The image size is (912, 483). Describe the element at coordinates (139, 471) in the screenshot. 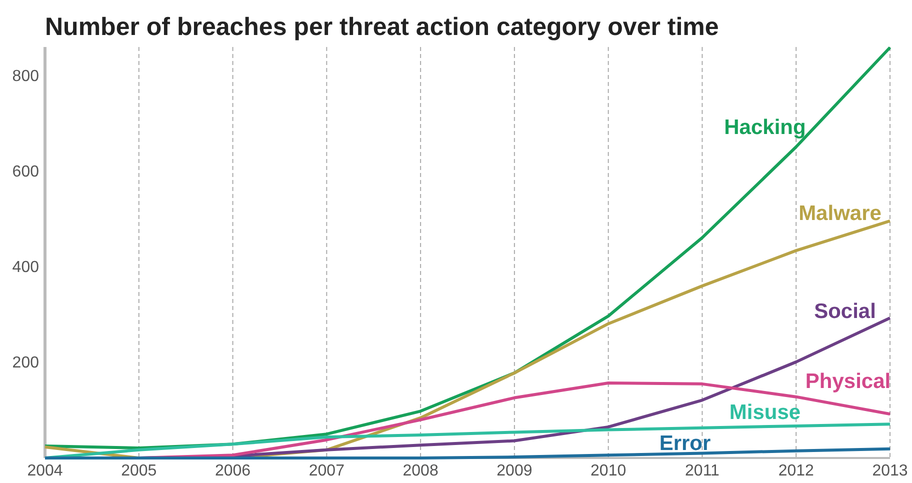

I see `x-tick-label: 2005` at that location.